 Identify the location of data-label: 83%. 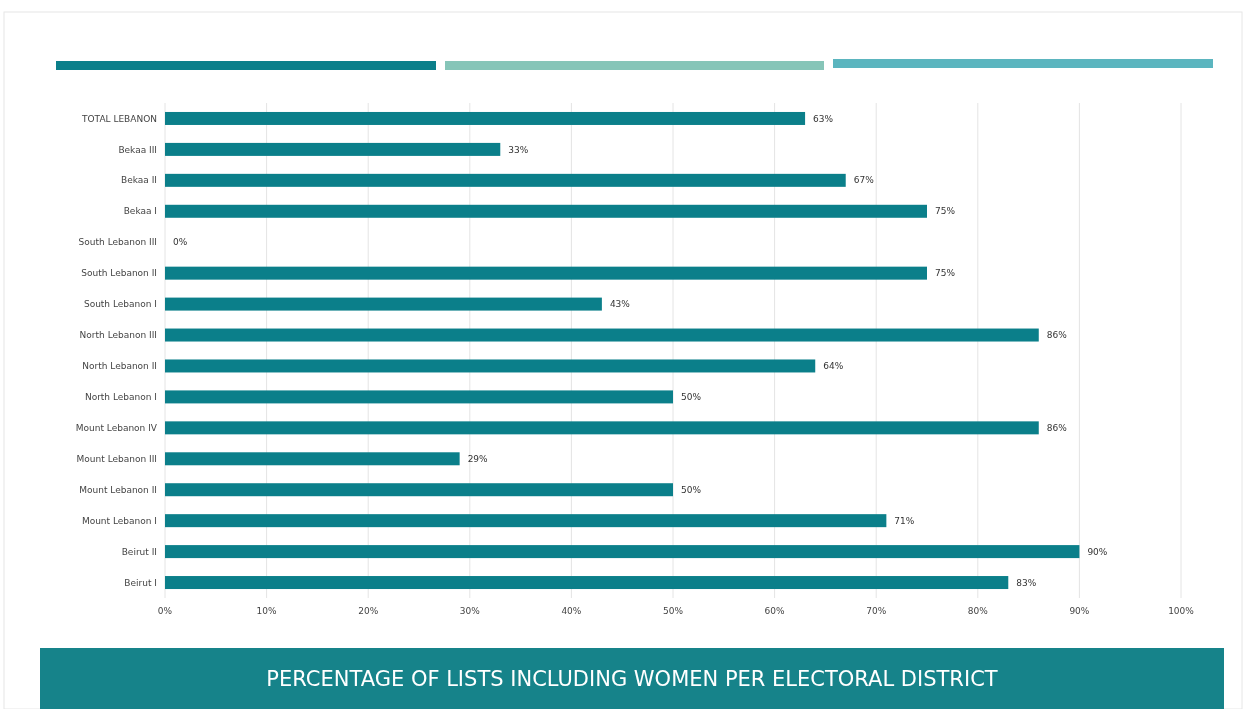
(1026, 582).